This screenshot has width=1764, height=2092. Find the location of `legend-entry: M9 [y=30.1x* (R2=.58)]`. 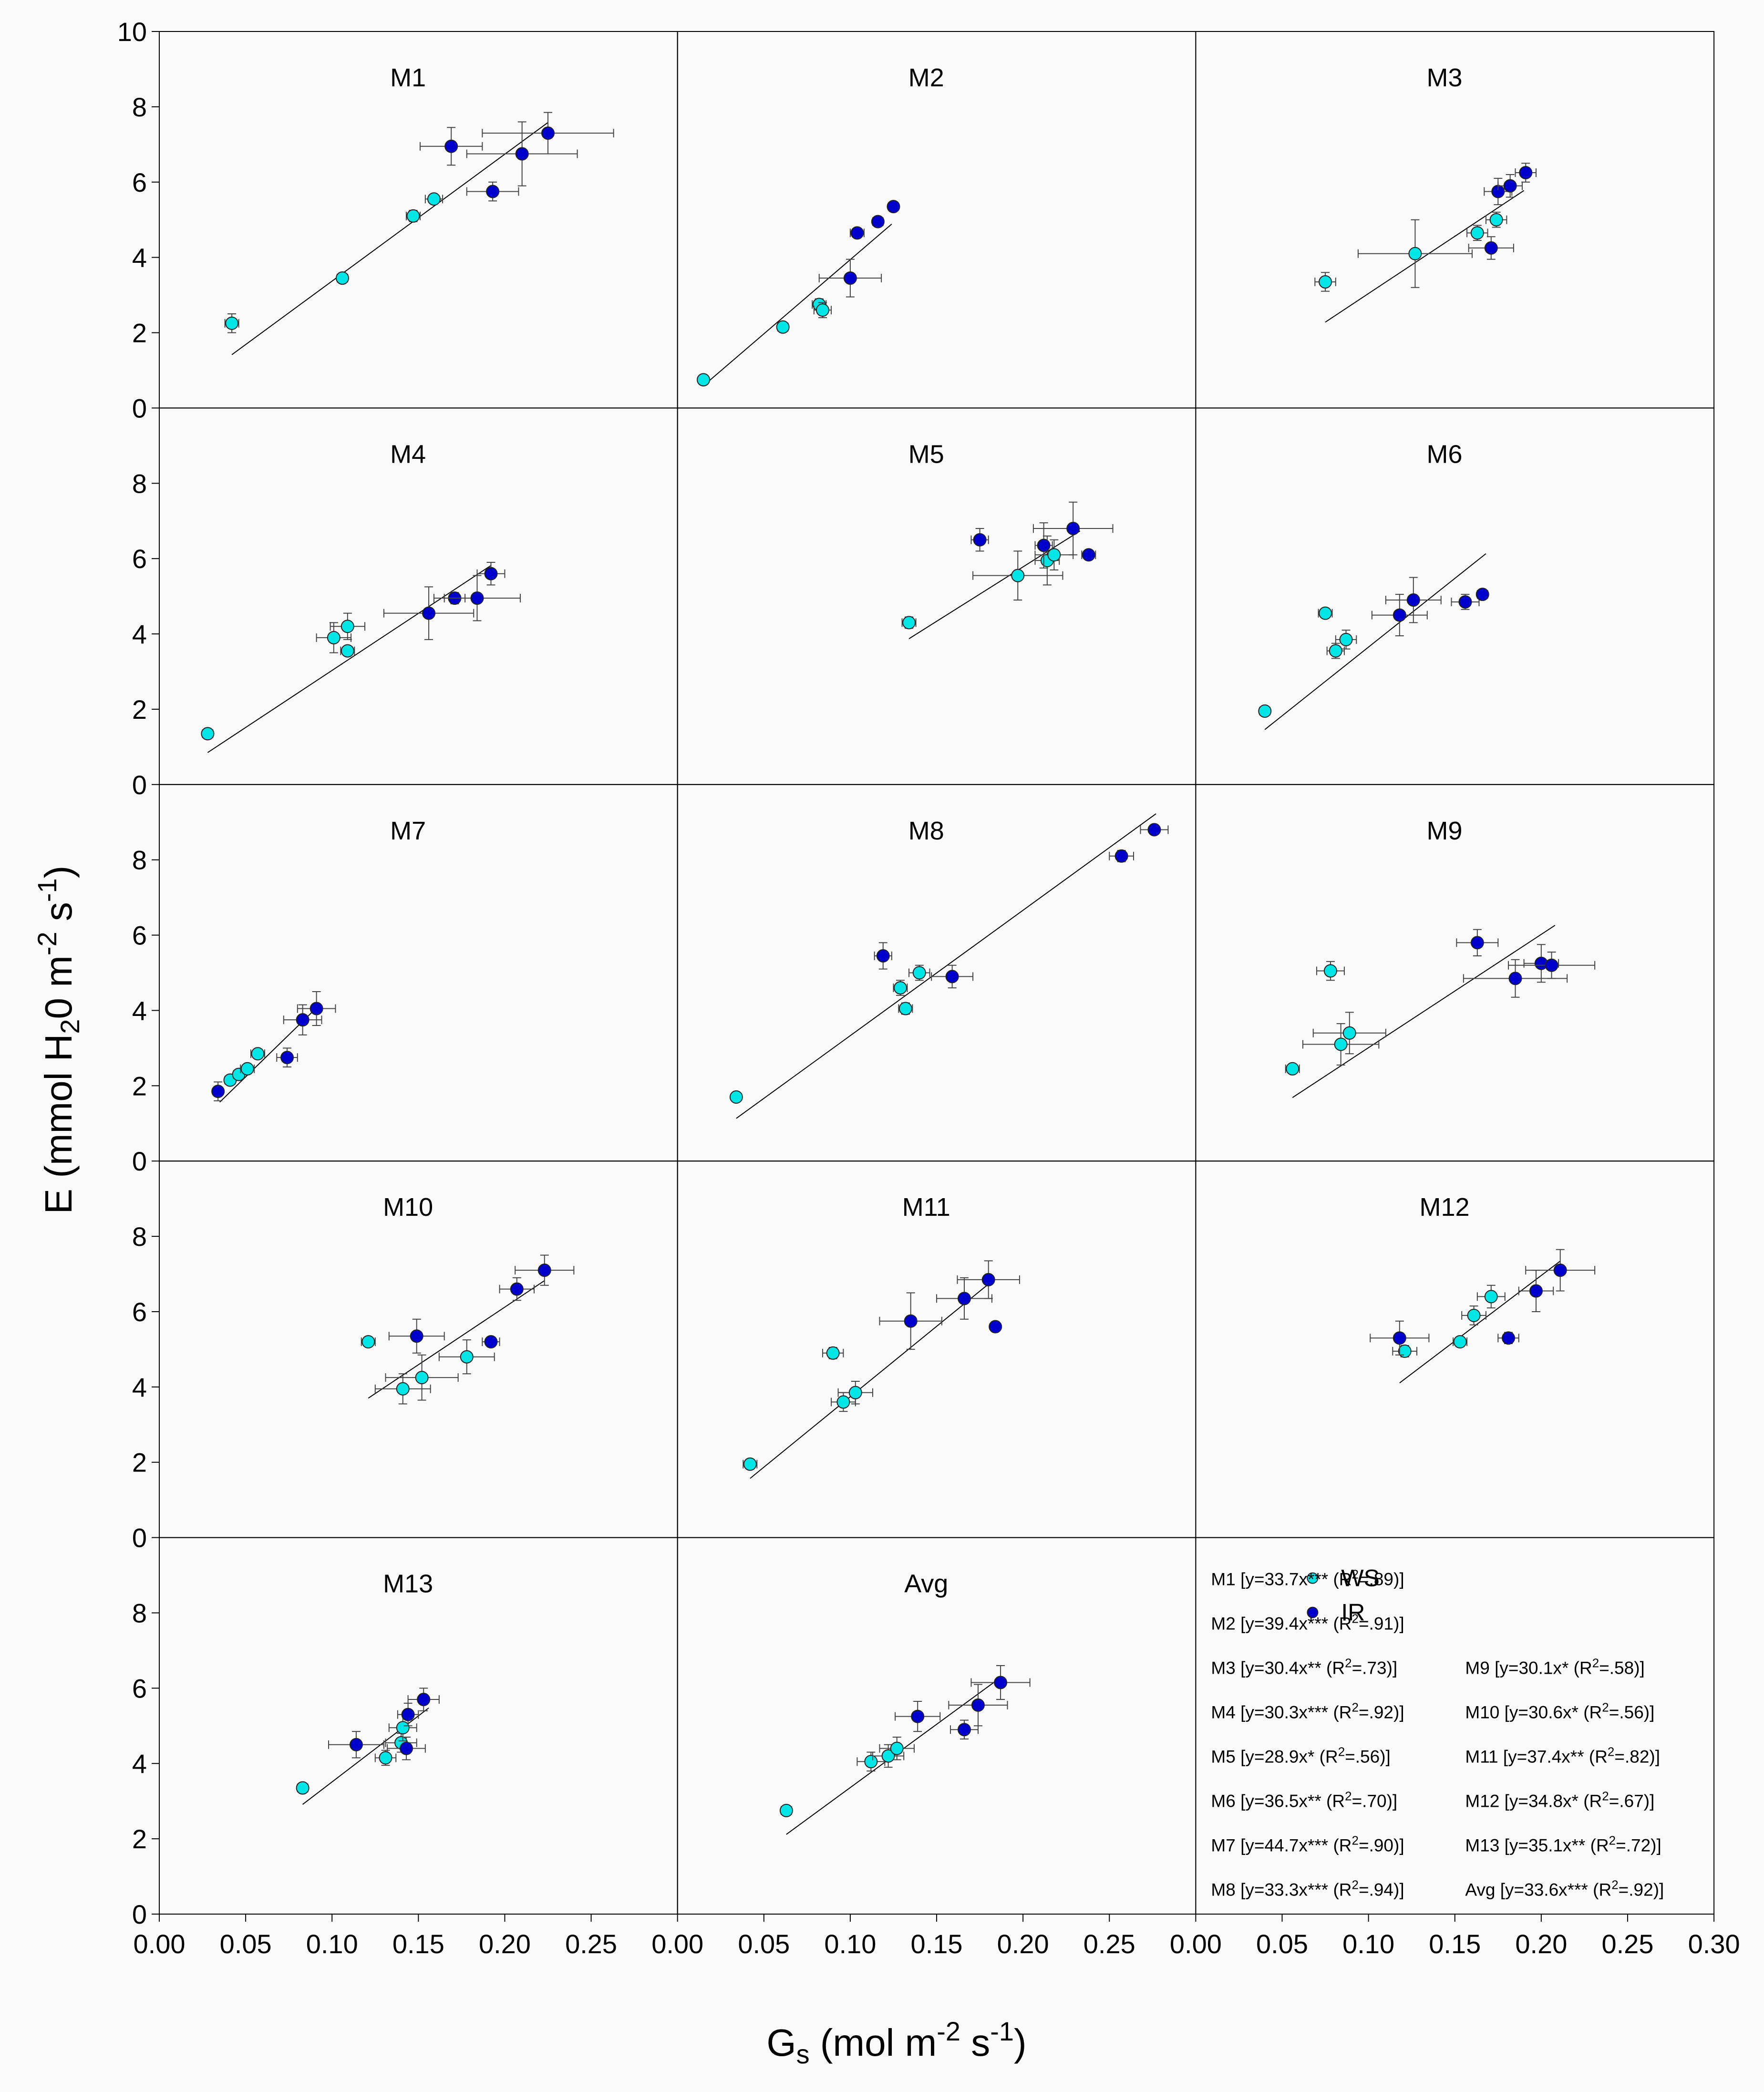

legend-entry: M9 [y=30.1x* (R2=.58)] is located at coordinates (1554, 1667).